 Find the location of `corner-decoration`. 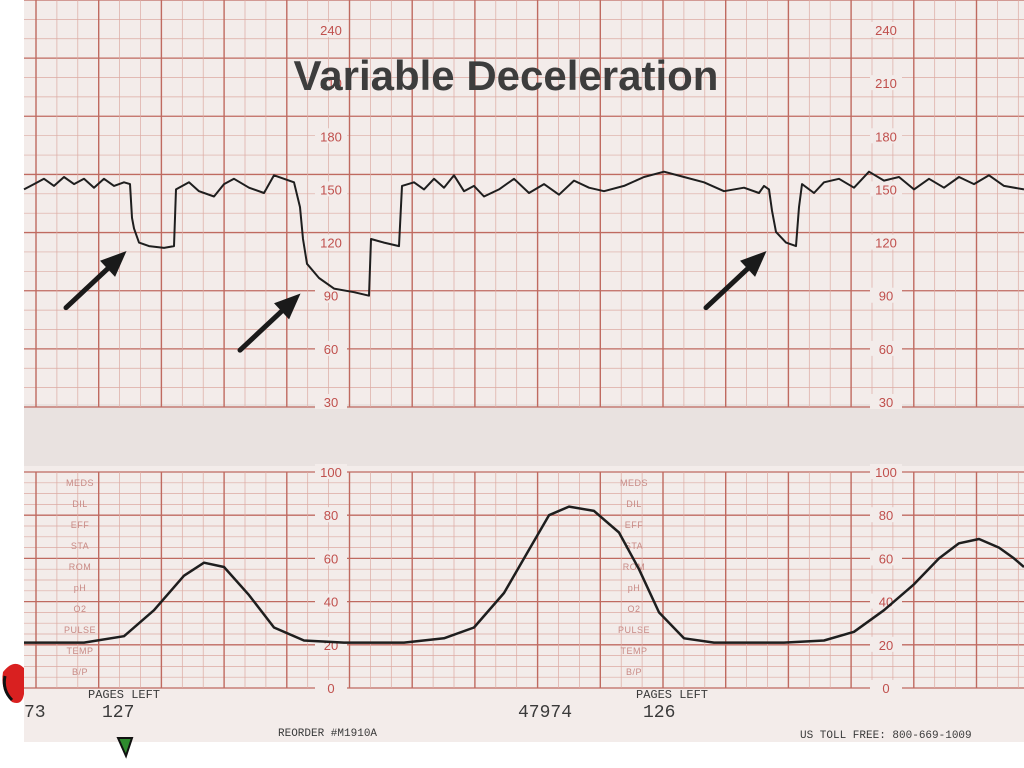

corner-decoration is located at coordinates (68, 711).